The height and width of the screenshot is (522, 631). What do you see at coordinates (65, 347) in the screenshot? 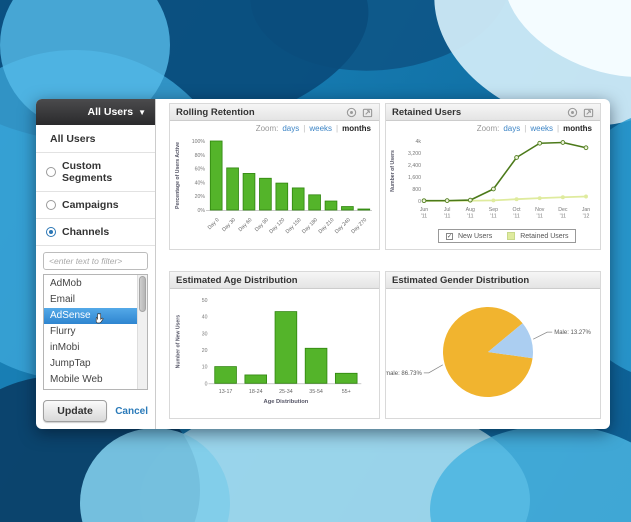
I see `channel-item-inmobi: inMobi` at bounding box center [65, 347].